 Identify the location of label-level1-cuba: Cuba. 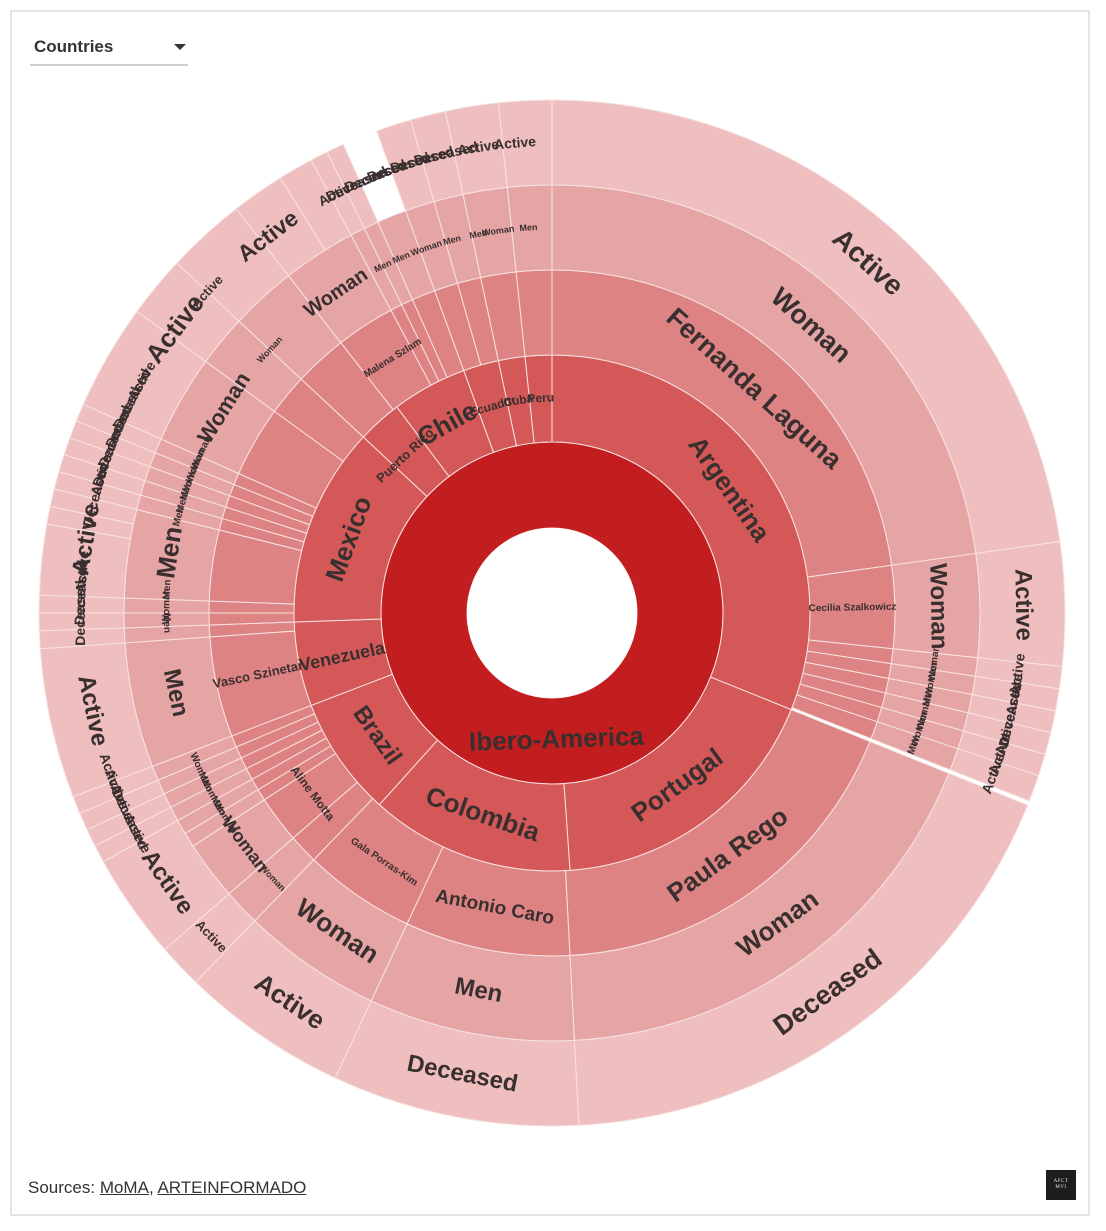
(518, 400).